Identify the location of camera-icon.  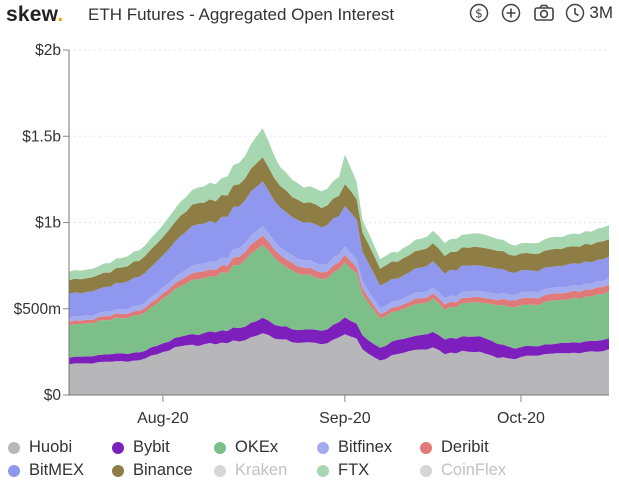
(544, 13).